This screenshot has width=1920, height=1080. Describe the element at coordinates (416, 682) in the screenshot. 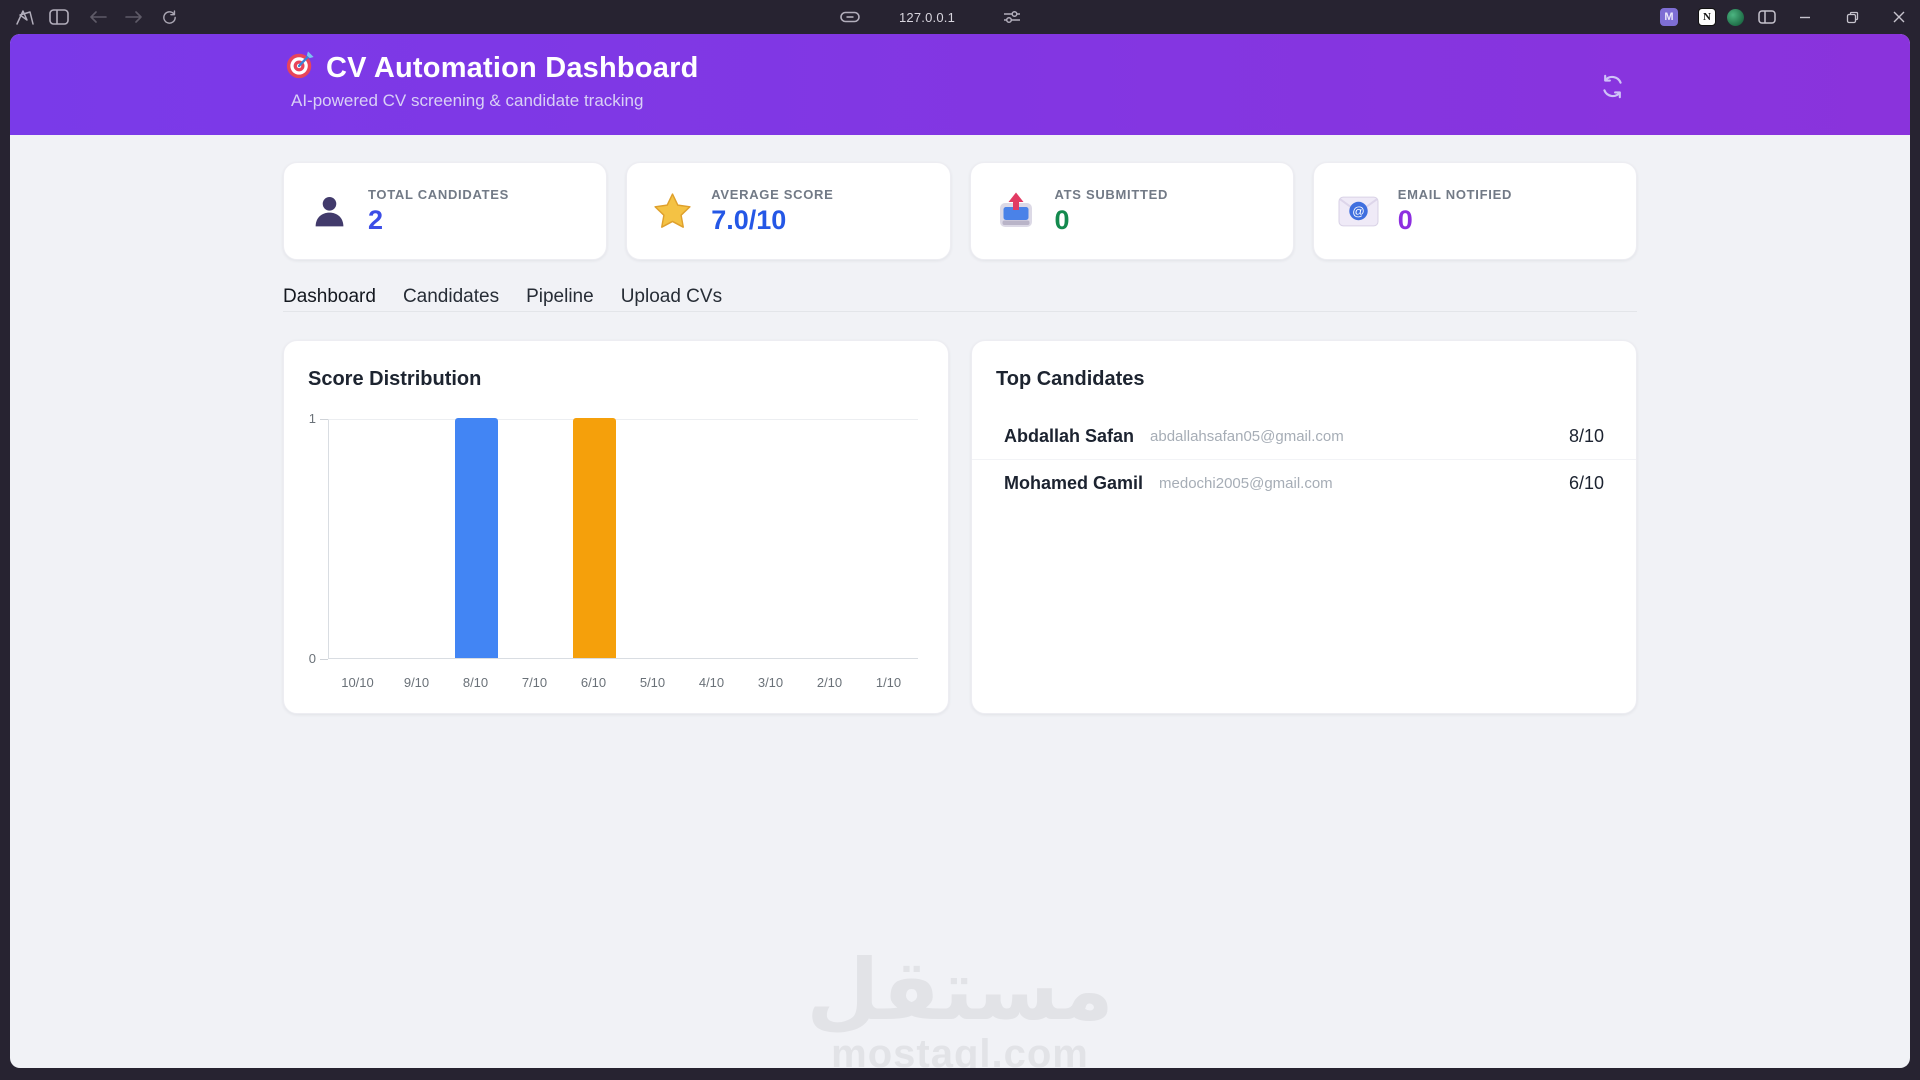

I see `x-tick-label: 9/10` at that location.